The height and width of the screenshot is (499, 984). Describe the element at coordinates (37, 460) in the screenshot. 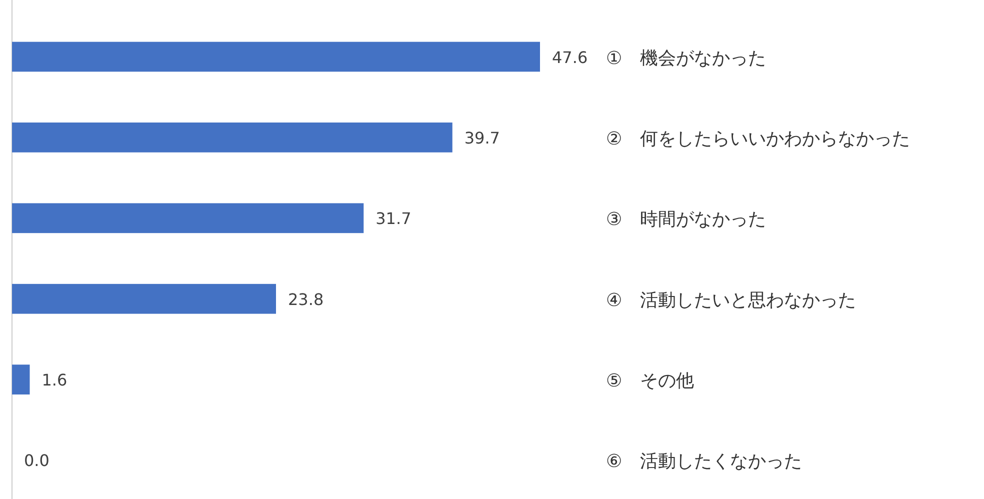

I see `data-label: 0.0` at that location.